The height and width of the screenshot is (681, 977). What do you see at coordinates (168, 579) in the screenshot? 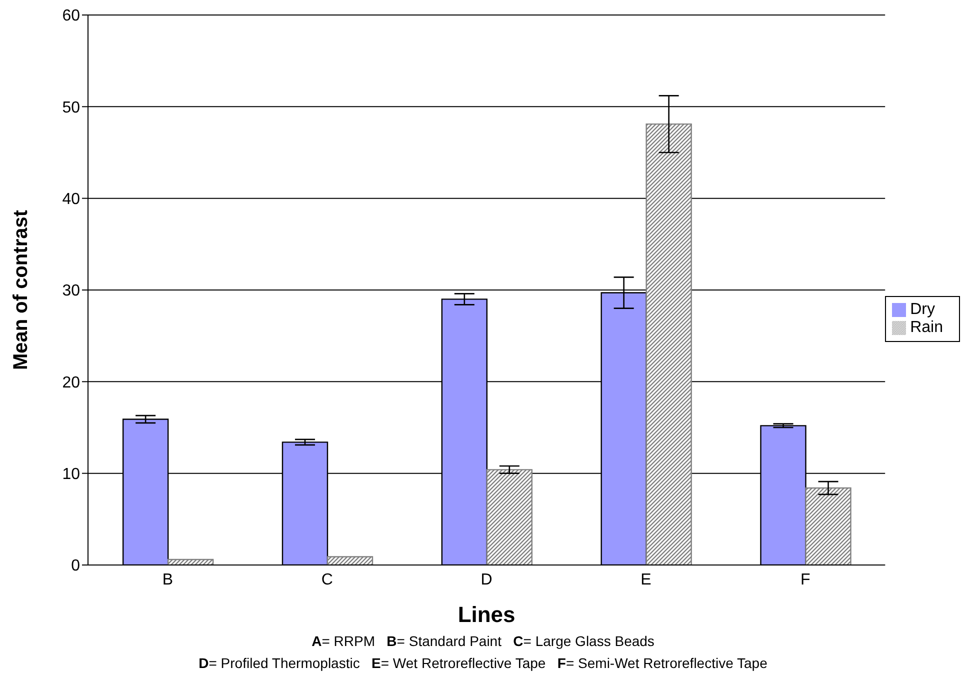
I see `x-tick-label: B` at bounding box center [168, 579].